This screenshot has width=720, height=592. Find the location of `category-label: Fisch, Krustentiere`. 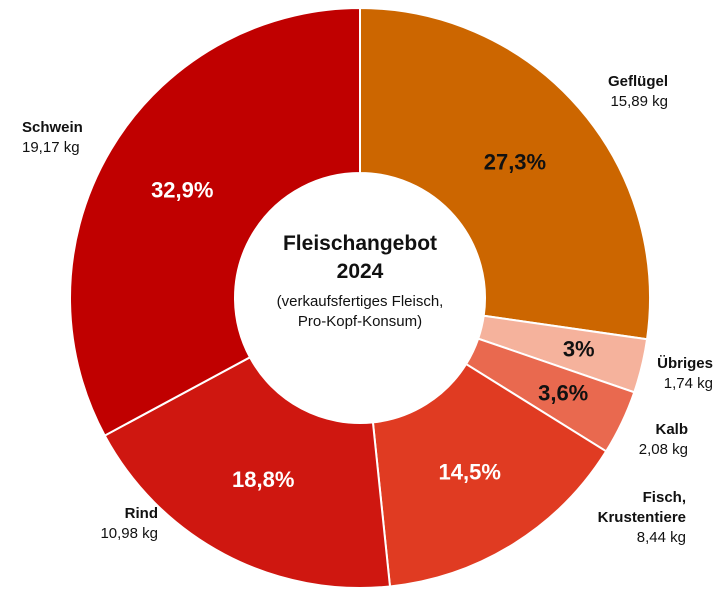

category-label: Fisch, Krustentiere is located at coordinates (641, 507).